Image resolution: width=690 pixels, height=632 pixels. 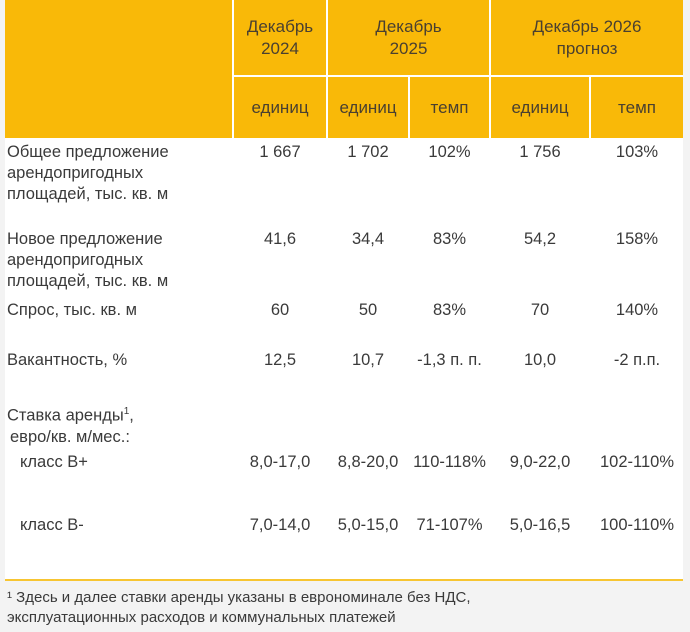 What do you see at coordinates (131, 415) in the screenshot?
I see `label-text: ,` at bounding box center [131, 415].